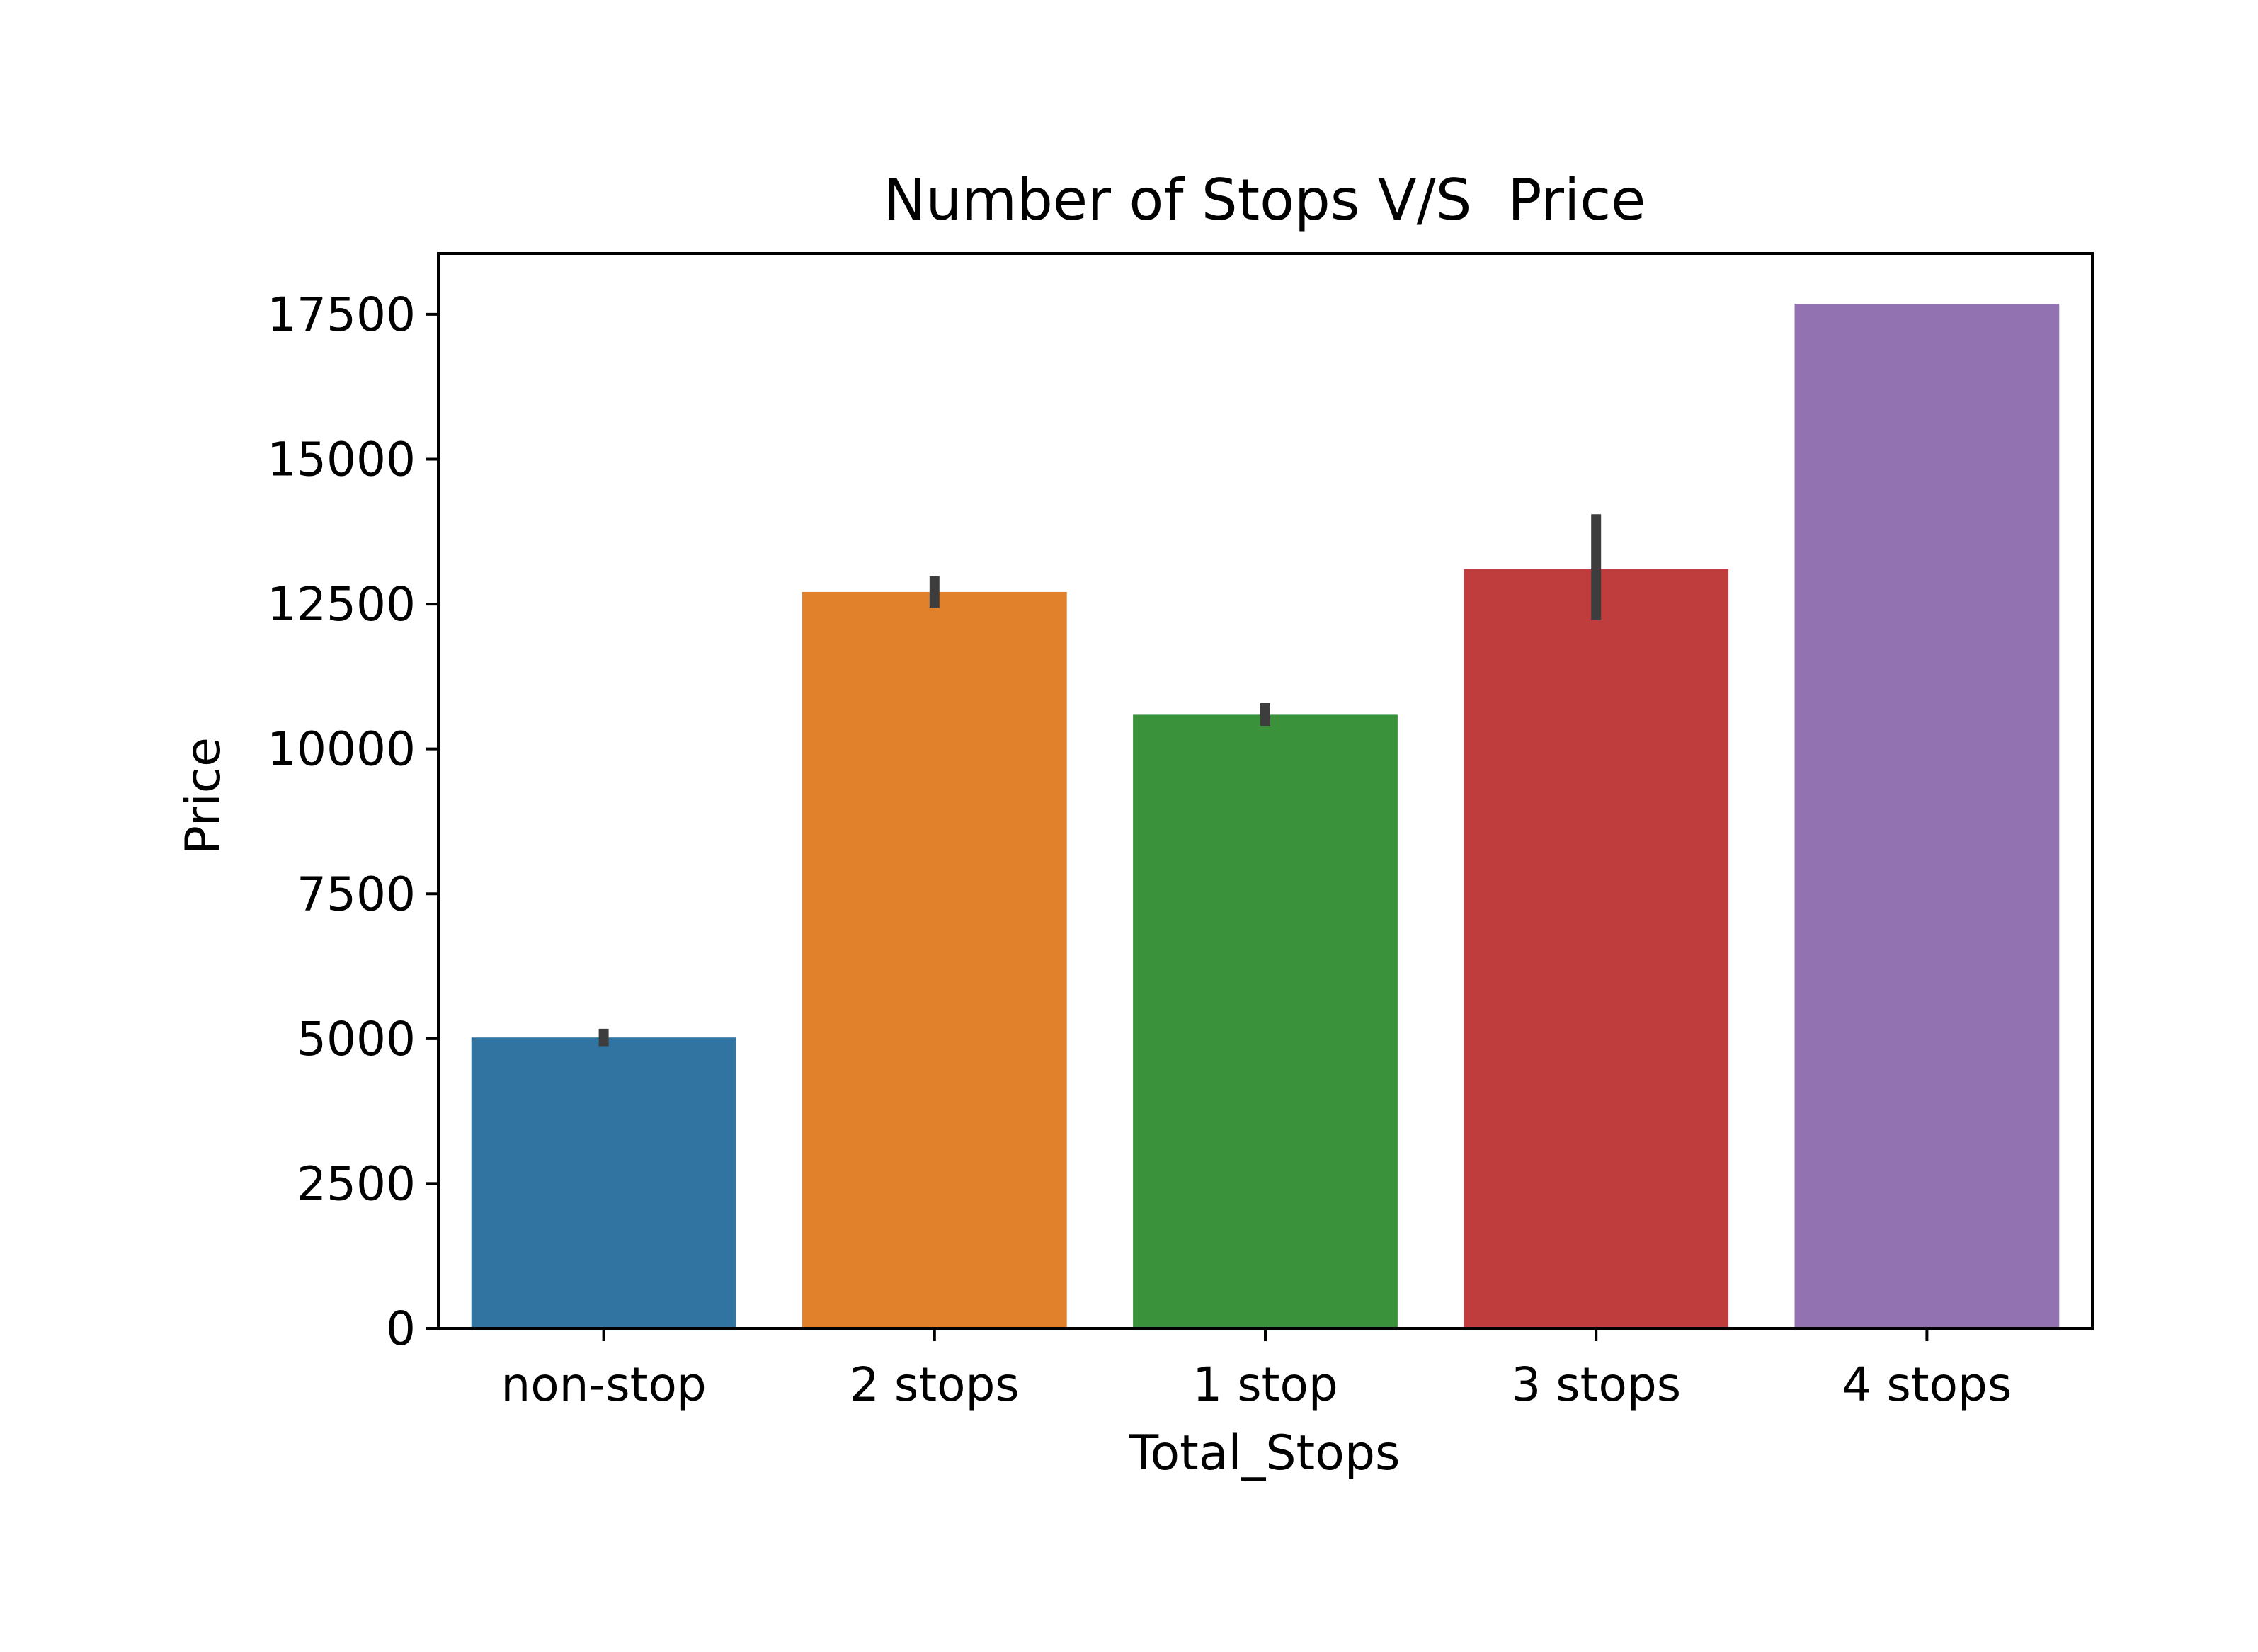 This screenshot has width=2258, height=1652. What do you see at coordinates (603, 1384) in the screenshot?
I see `x-tick-label: non-stop` at bounding box center [603, 1384].